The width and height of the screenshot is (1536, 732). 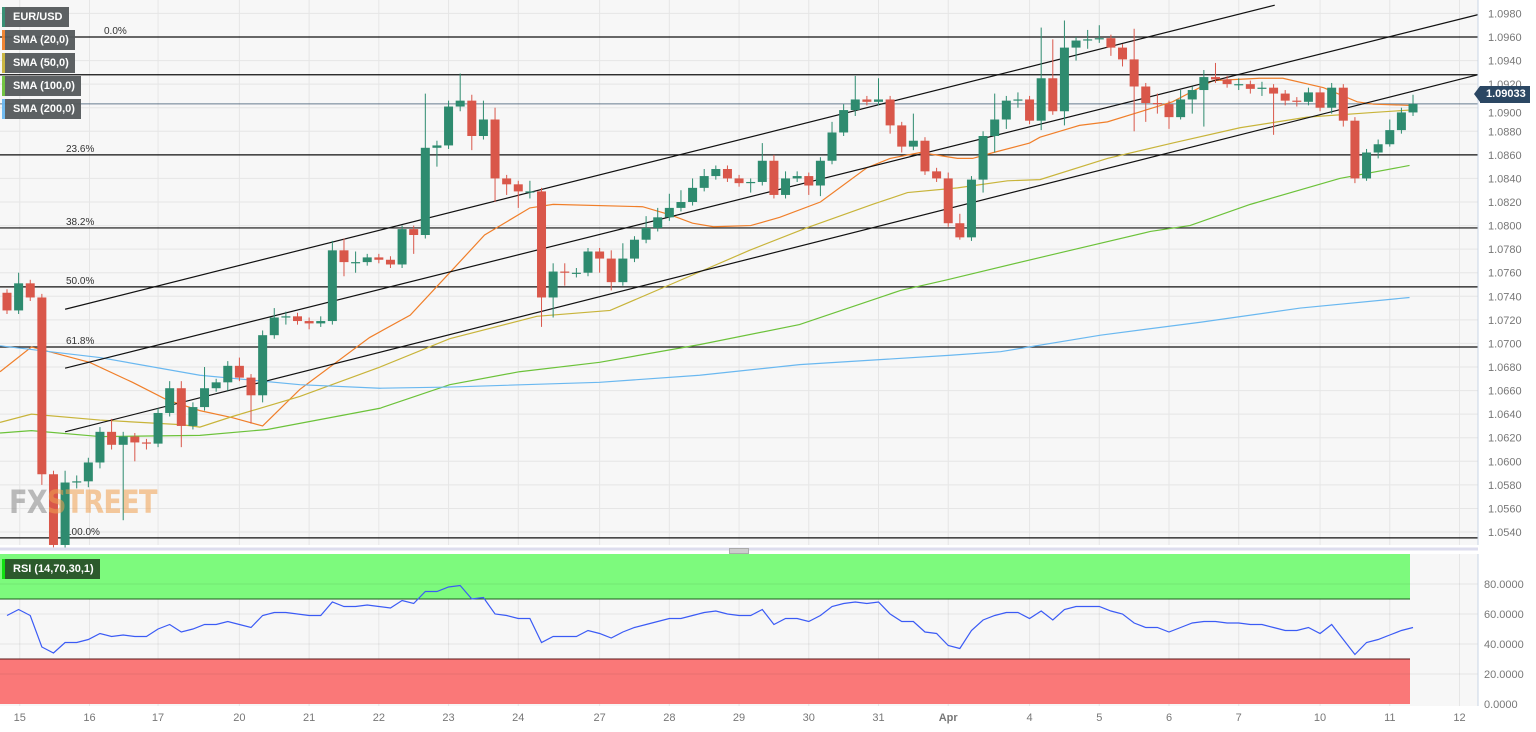 What do you see at coordinates (705, 681) in the screenshot?
I see `oversold-zone` at bounding box center [705, 681].